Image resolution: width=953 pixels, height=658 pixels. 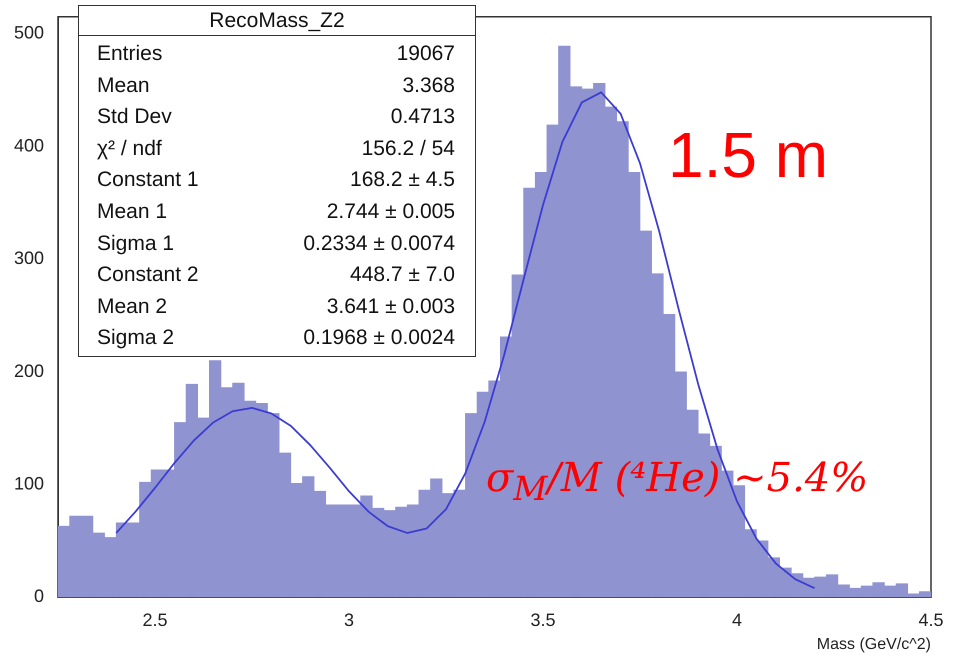 What do you see at coordinates (276, 148) in the screenshot?
I see `text: χ² / ndf 156.2 / 54` at bounding box center [276, 148].